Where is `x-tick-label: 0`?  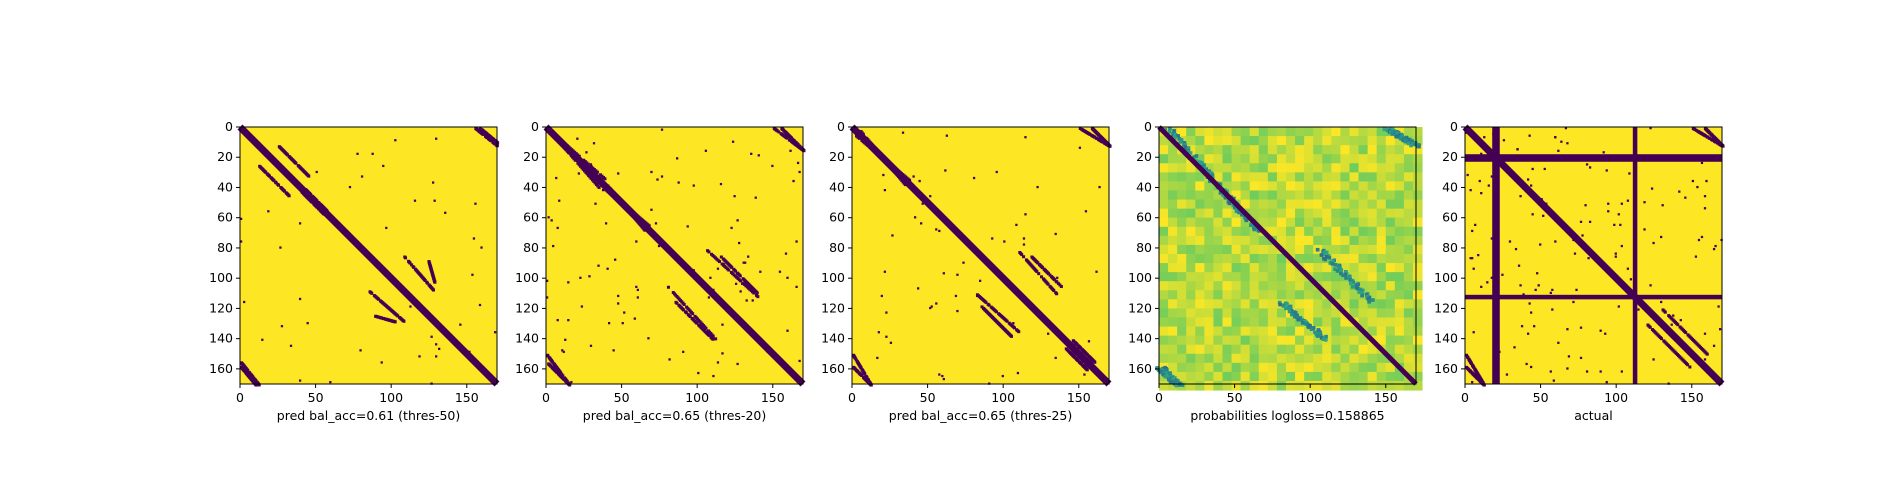 x-tick-label: 0 is located at coordinates (240, 397).